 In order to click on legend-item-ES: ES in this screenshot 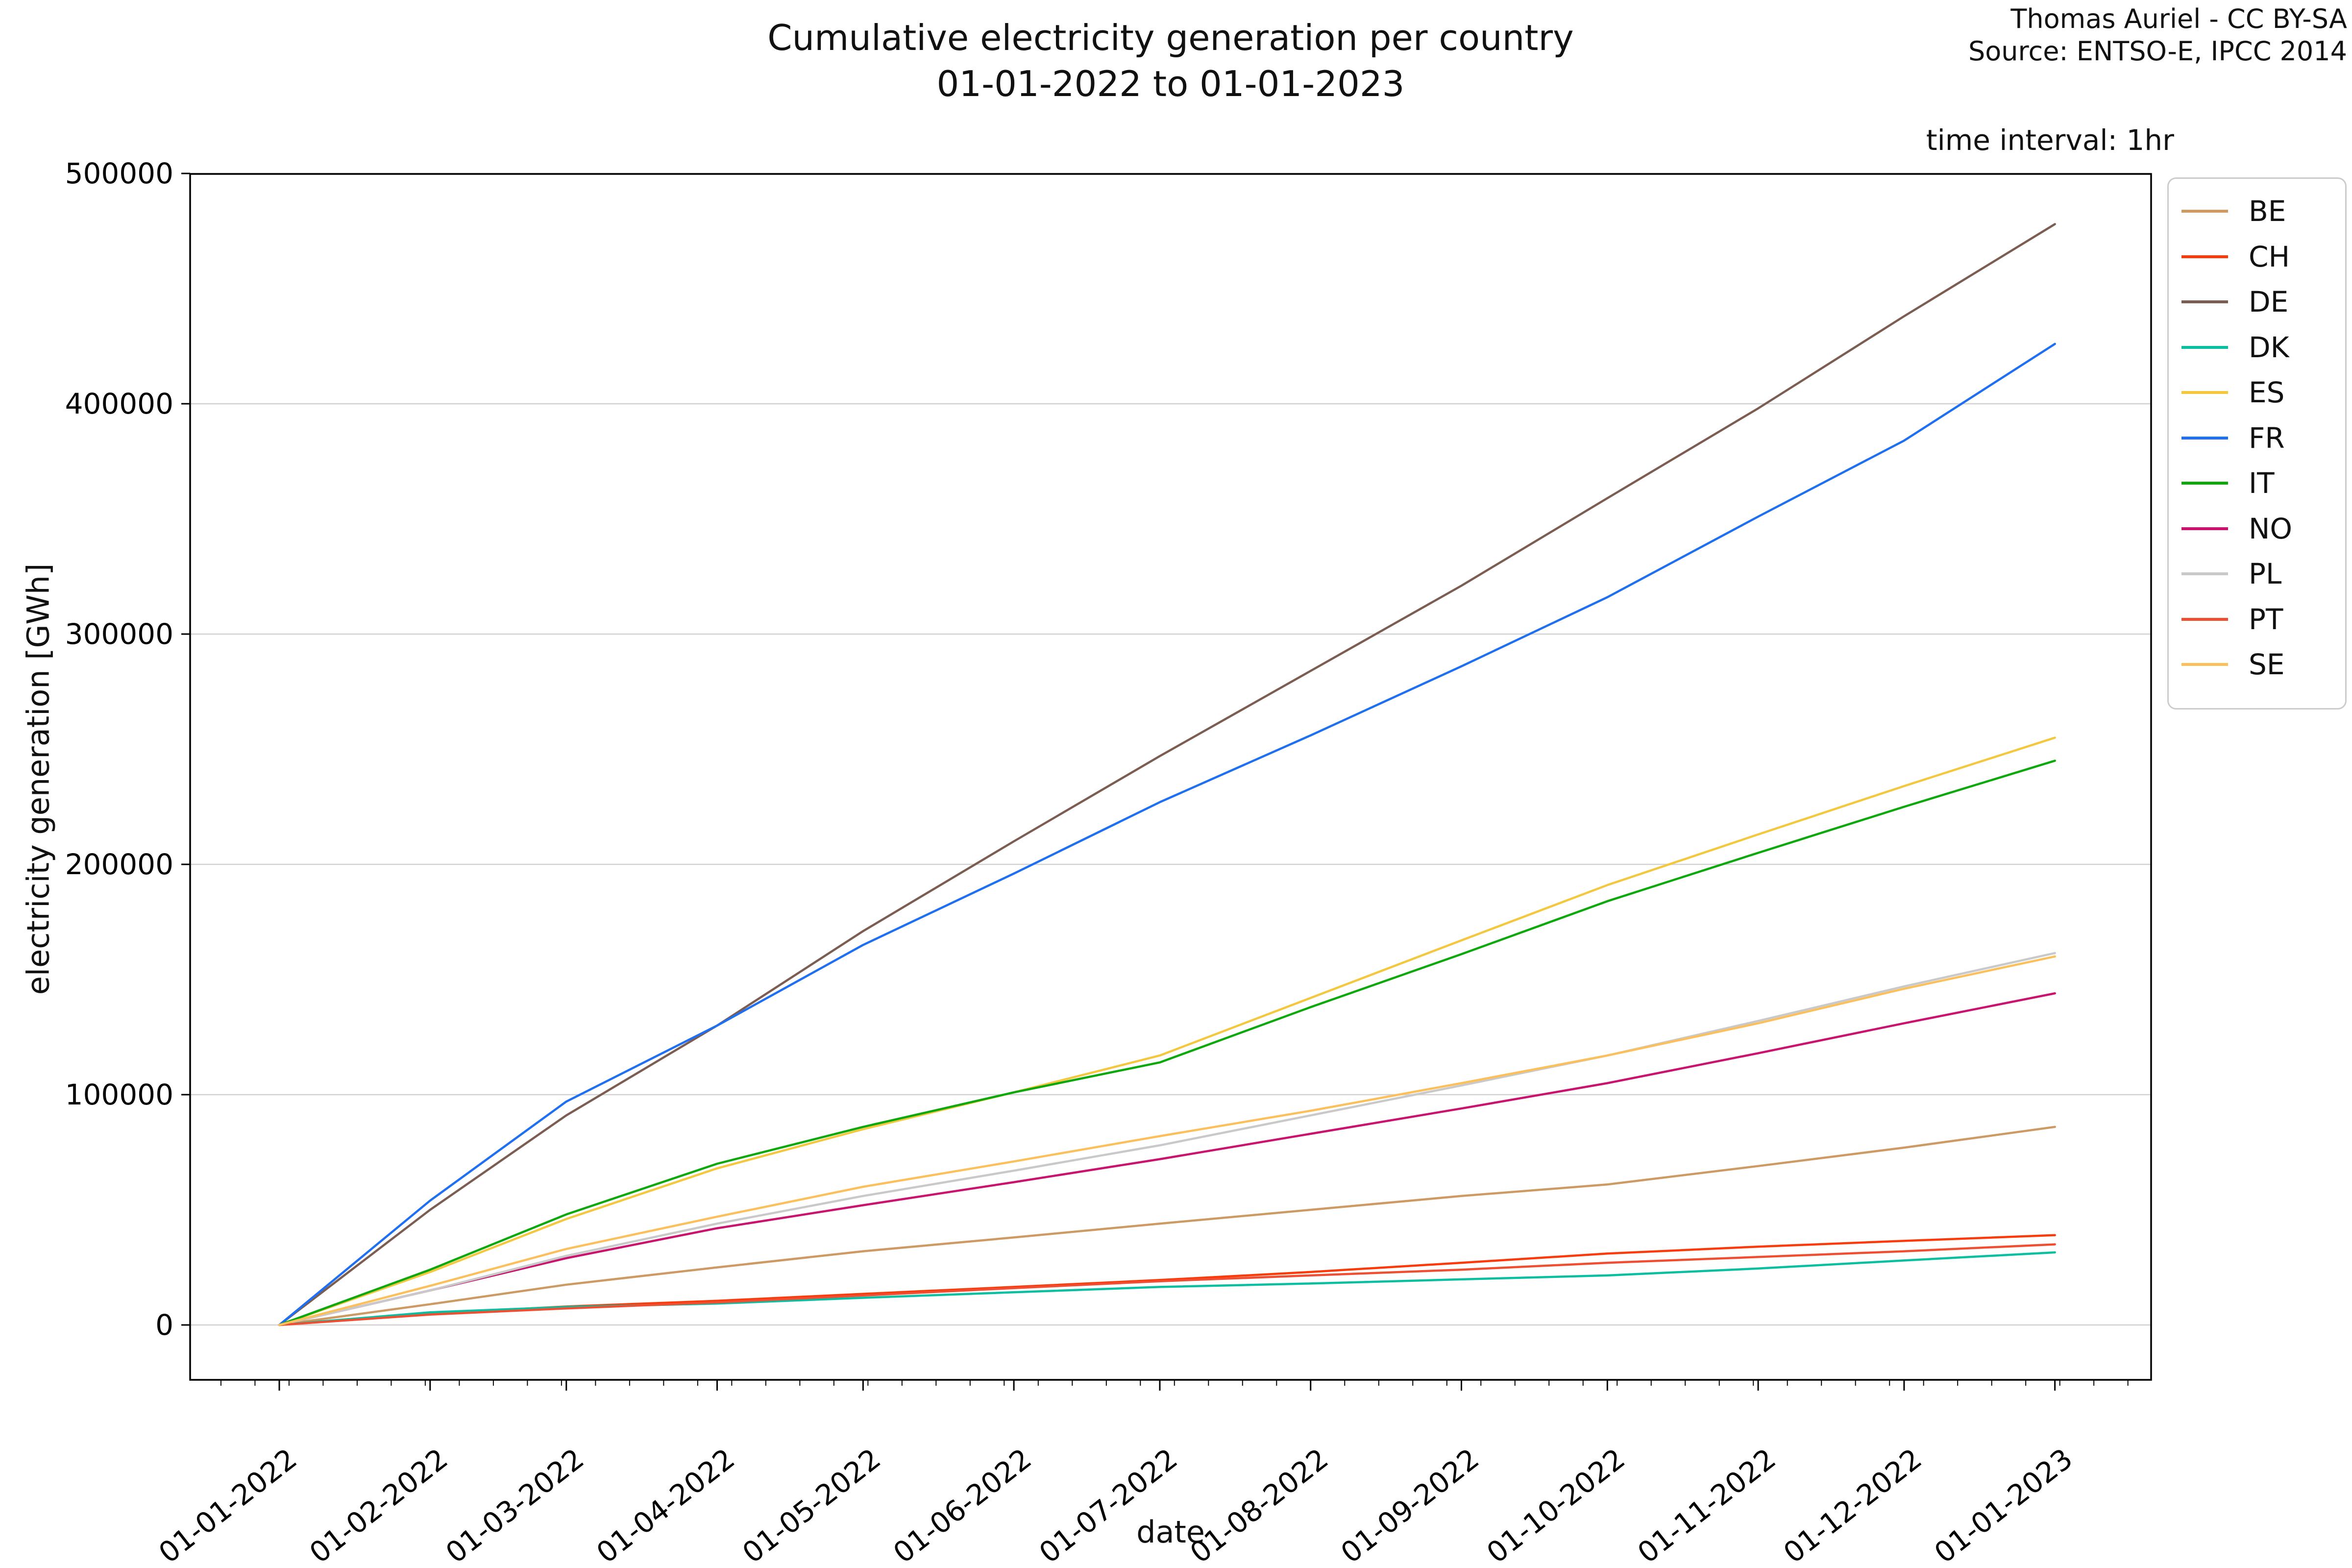, I will do `click(2263, 393)`.